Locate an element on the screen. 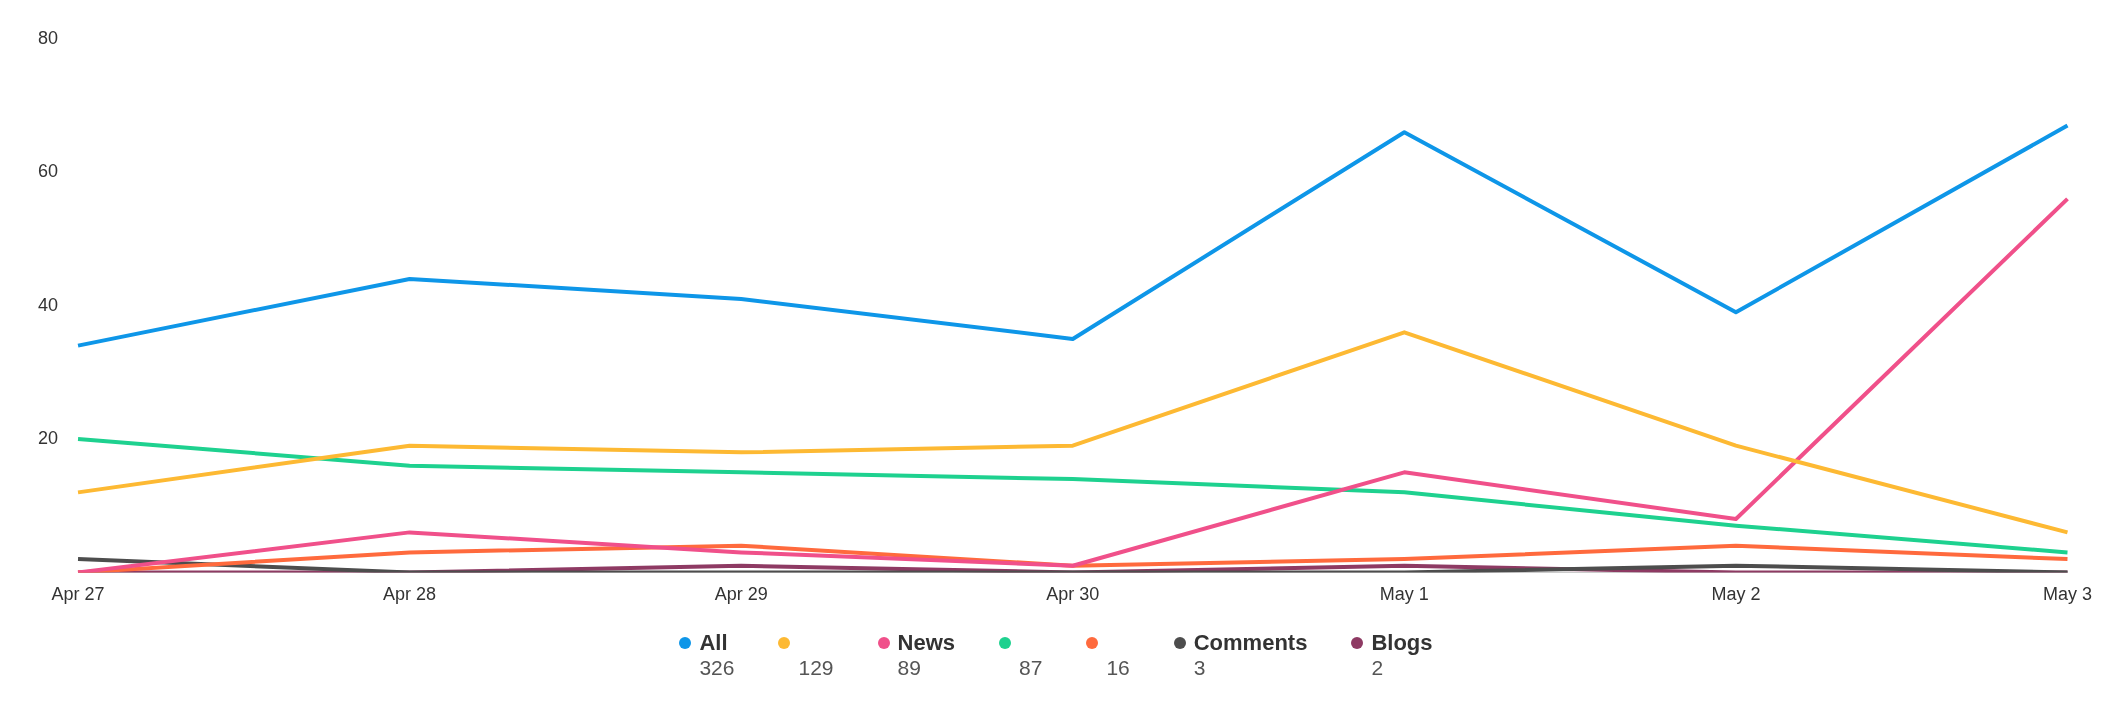 The width and height of the screenshot is (2112, 728). legend-label: Blogs is located at coordinates (1402, 643).